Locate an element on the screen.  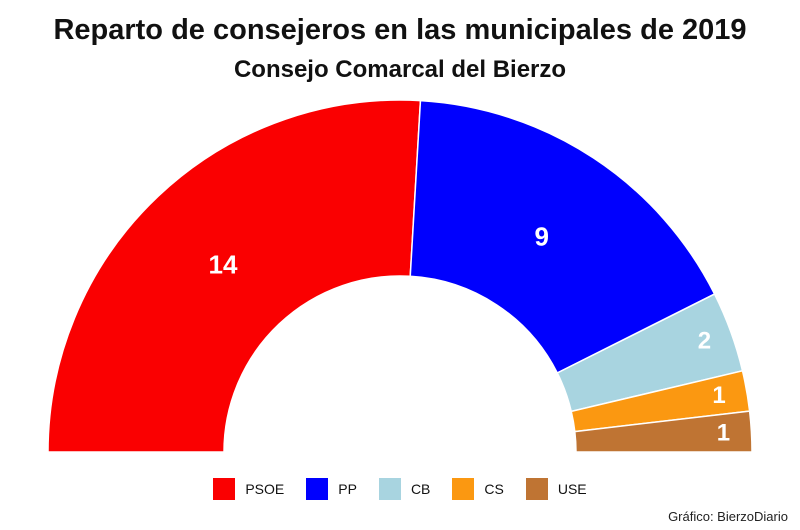
slice-use is located at coordinates (663, 431).